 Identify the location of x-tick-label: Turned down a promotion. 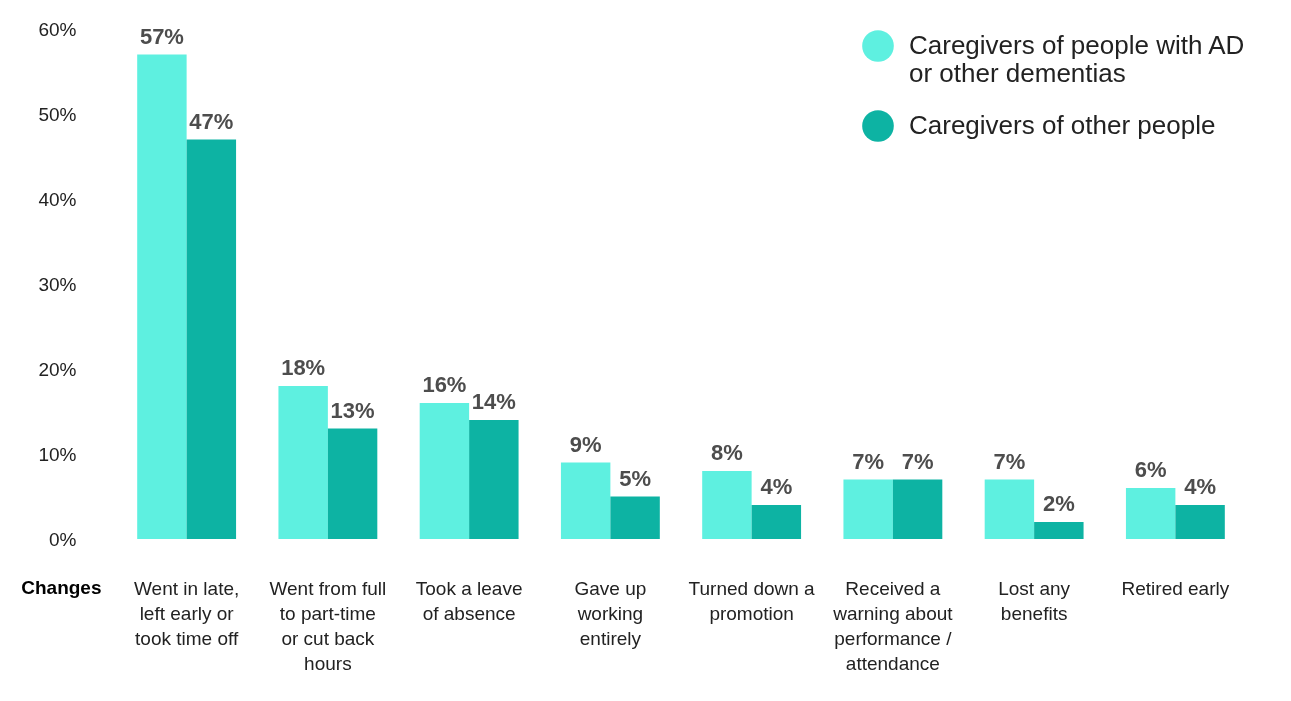
(752, 600).